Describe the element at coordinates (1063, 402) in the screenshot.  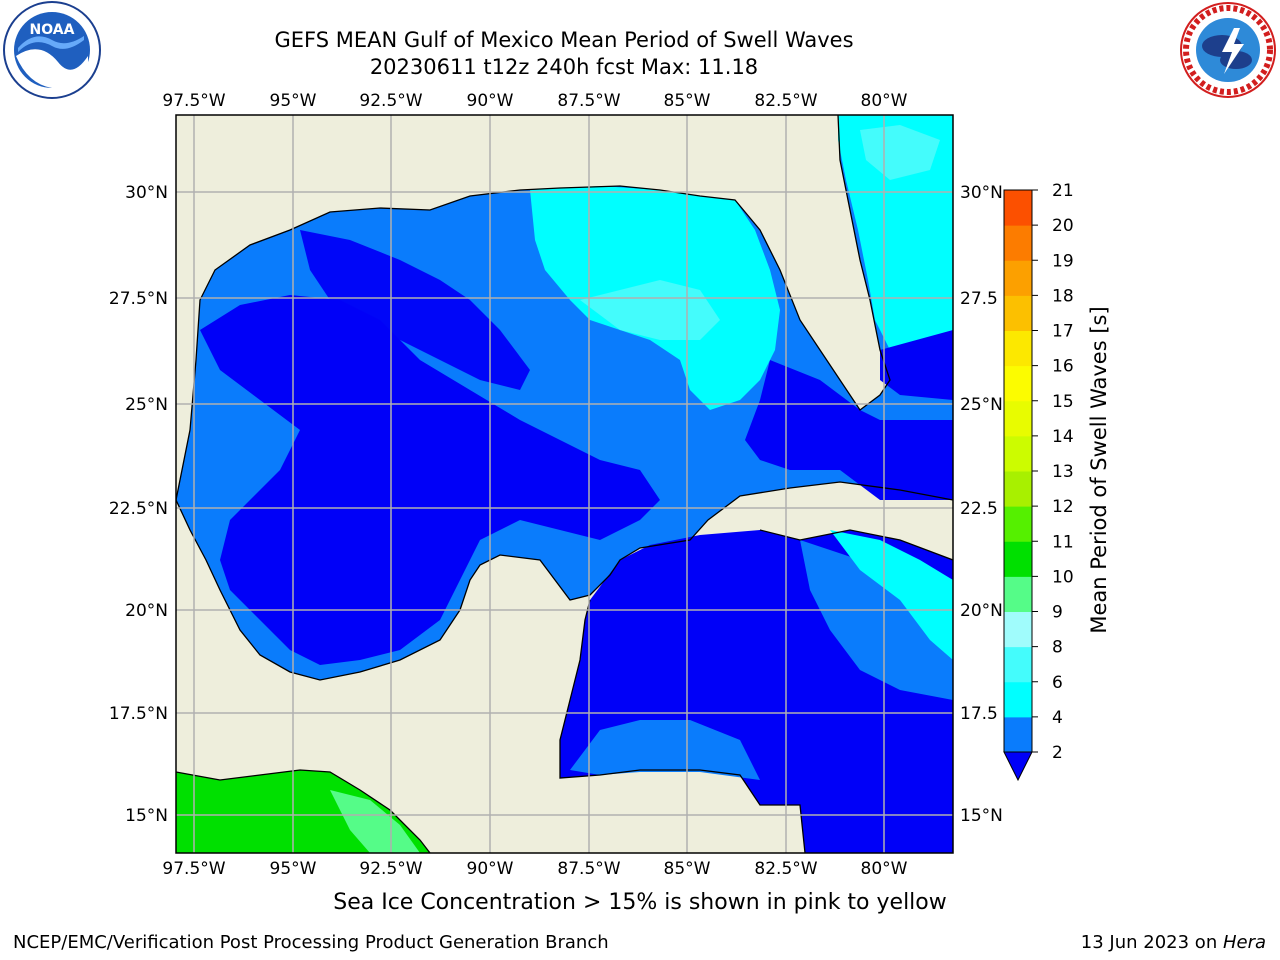
I see `colorbar-tick-label: 15` at that location.